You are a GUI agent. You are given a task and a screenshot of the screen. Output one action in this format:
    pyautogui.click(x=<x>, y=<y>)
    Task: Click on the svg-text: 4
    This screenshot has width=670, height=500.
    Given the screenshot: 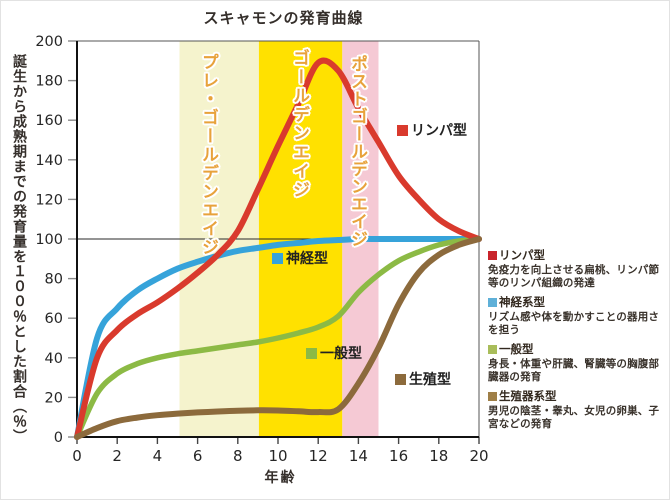 What is the action you would take?
    pyautogui.click(x=158, y=456)
    